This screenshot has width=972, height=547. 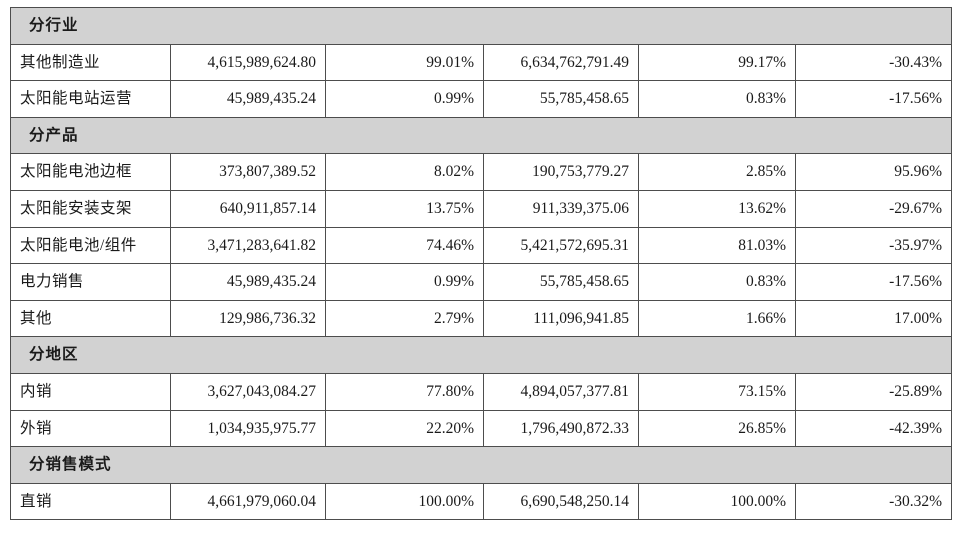 What do you see at coordinates (717, 62) in the screenshot?
I see `row-value-cell: 99.17%` at bounding box center [717, 62].